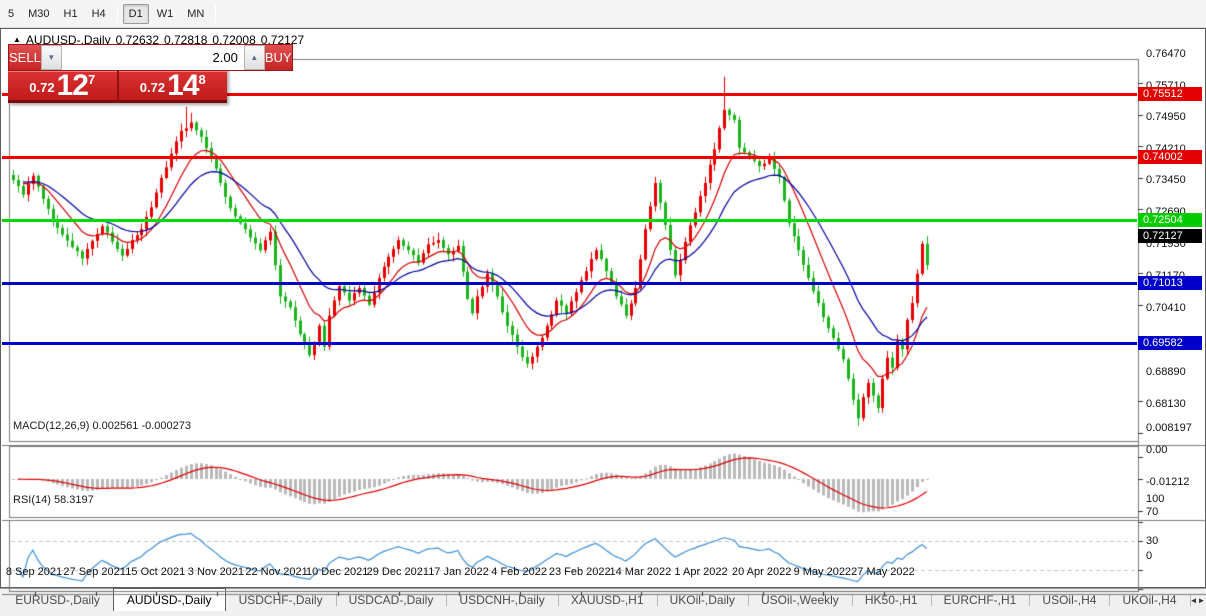  Describe the element at coordinates (569, 283) in the screenshot. I see `hline-support-upper` at that location.